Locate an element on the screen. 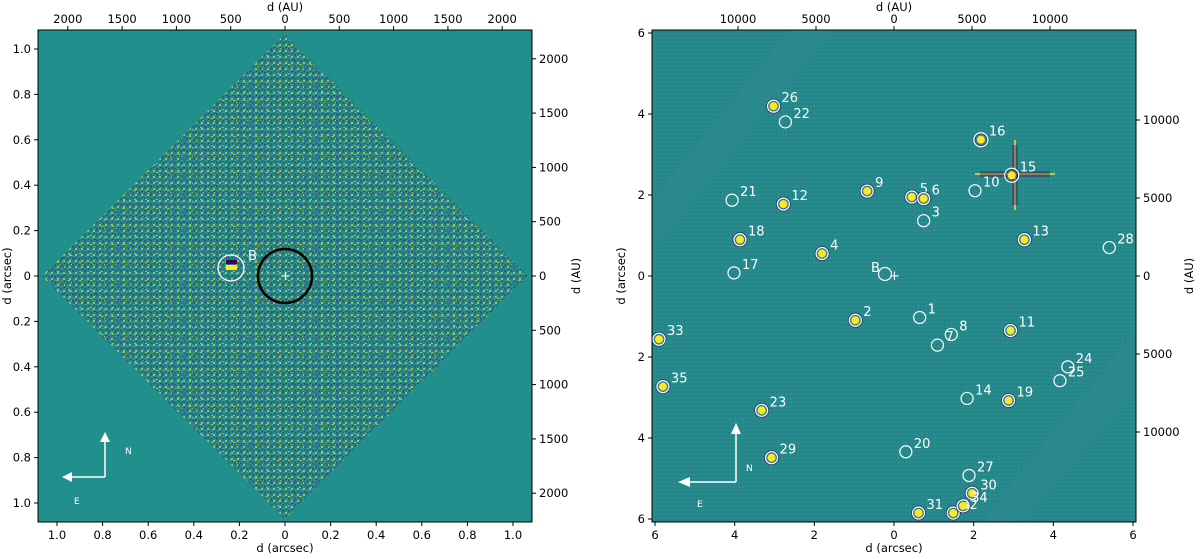 This screenshot has height=559, width=1200. left-companion-source is located at coordinates (231, 267).